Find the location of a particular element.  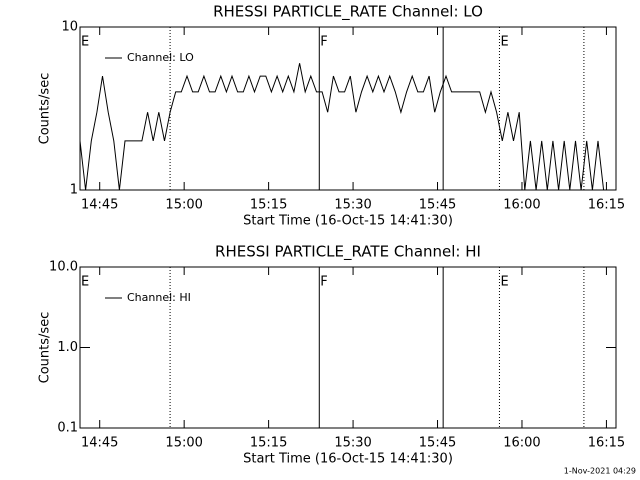

footer: 1-Nov-2021 04:29 is located at coordinates (600, 471).